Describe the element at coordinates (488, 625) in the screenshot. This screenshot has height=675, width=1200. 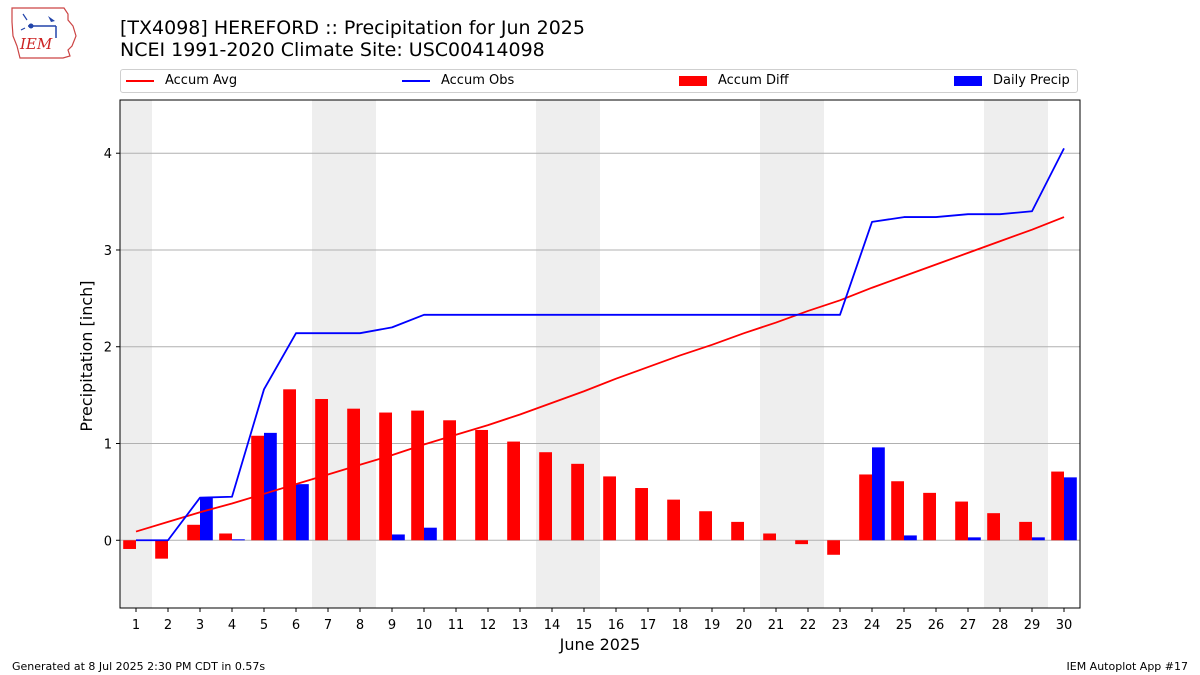
I see `x-tick-label-12: 12` at that location.